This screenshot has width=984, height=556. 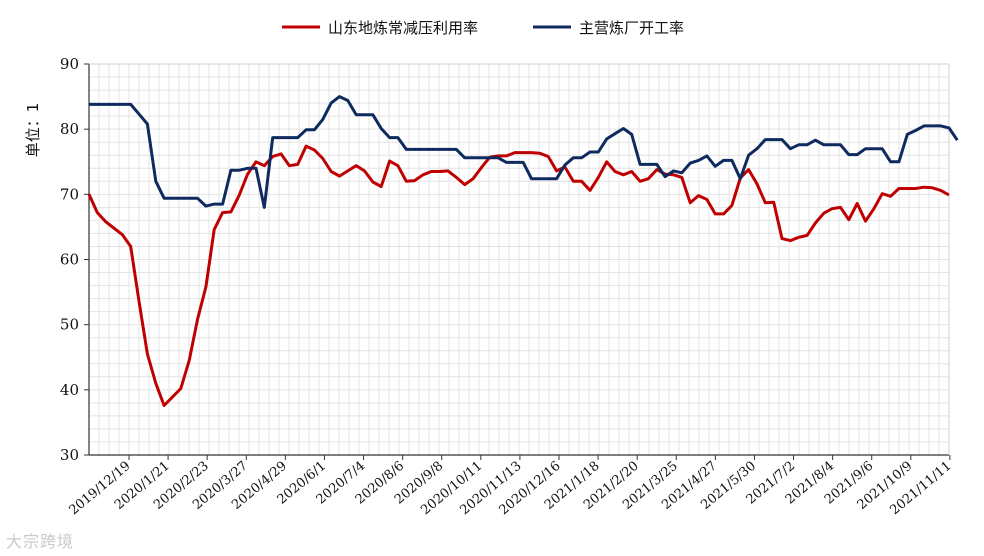 What do you see at coordinates (403, 28) in the screenshot?
I see `legend-label-1: 山东地炼常减压利用率` at bounding box center [403, 28].